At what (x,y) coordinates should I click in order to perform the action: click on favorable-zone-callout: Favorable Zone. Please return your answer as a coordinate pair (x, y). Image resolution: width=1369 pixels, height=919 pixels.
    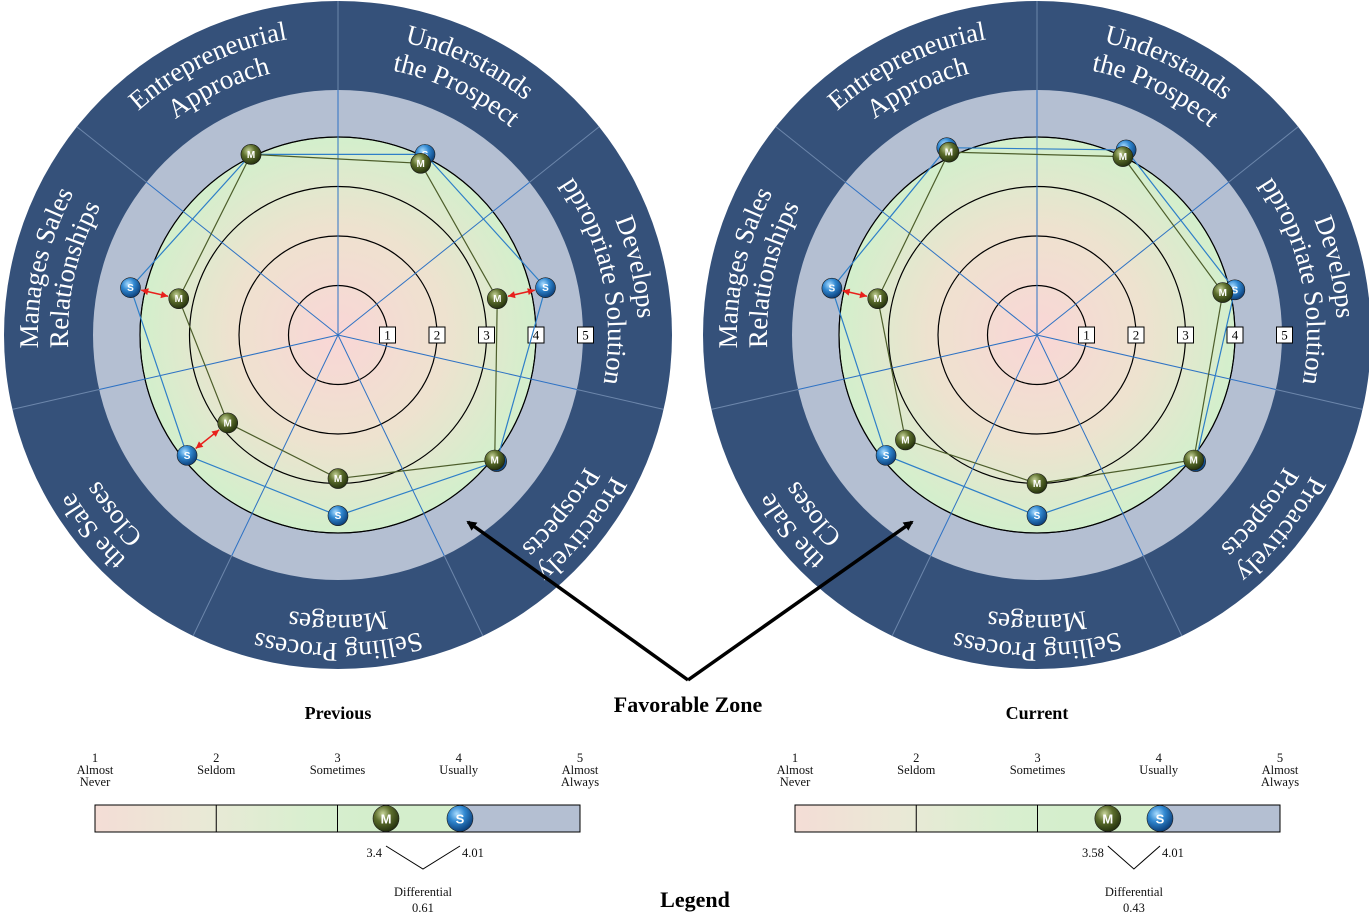
    Looking at the image, I should click on (690, 618).